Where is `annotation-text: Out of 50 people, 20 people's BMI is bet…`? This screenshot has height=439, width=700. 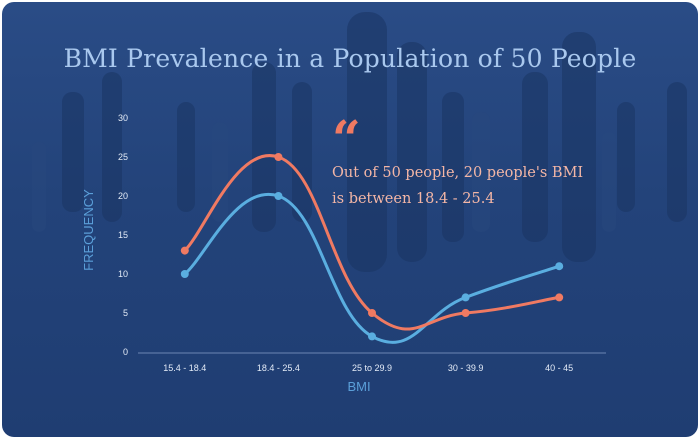
annotation-text: Out of 50 people, 20 people's BMI is bet… is located at coordinates (458, 186).